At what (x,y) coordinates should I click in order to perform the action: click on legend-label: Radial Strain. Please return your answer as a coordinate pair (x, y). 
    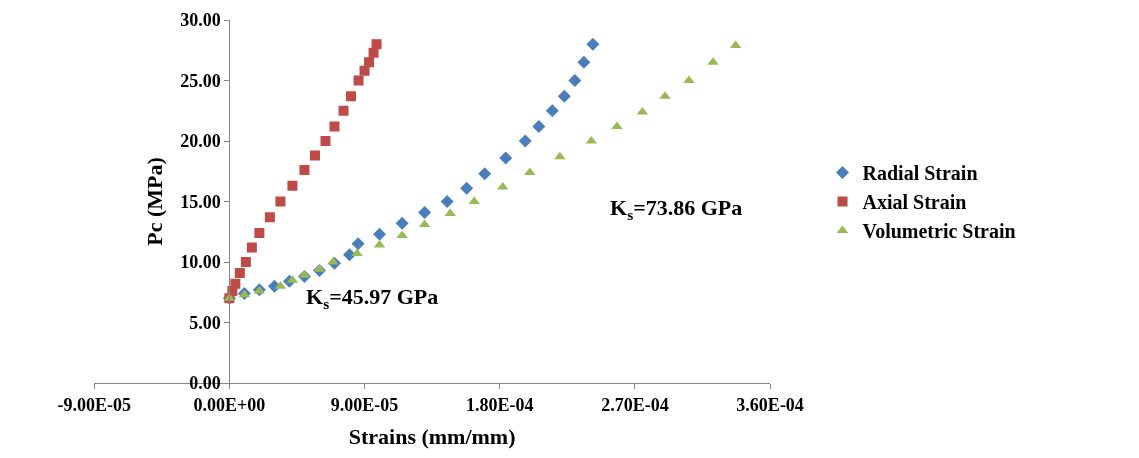
    Looking at the image, I should click on (920, 173).